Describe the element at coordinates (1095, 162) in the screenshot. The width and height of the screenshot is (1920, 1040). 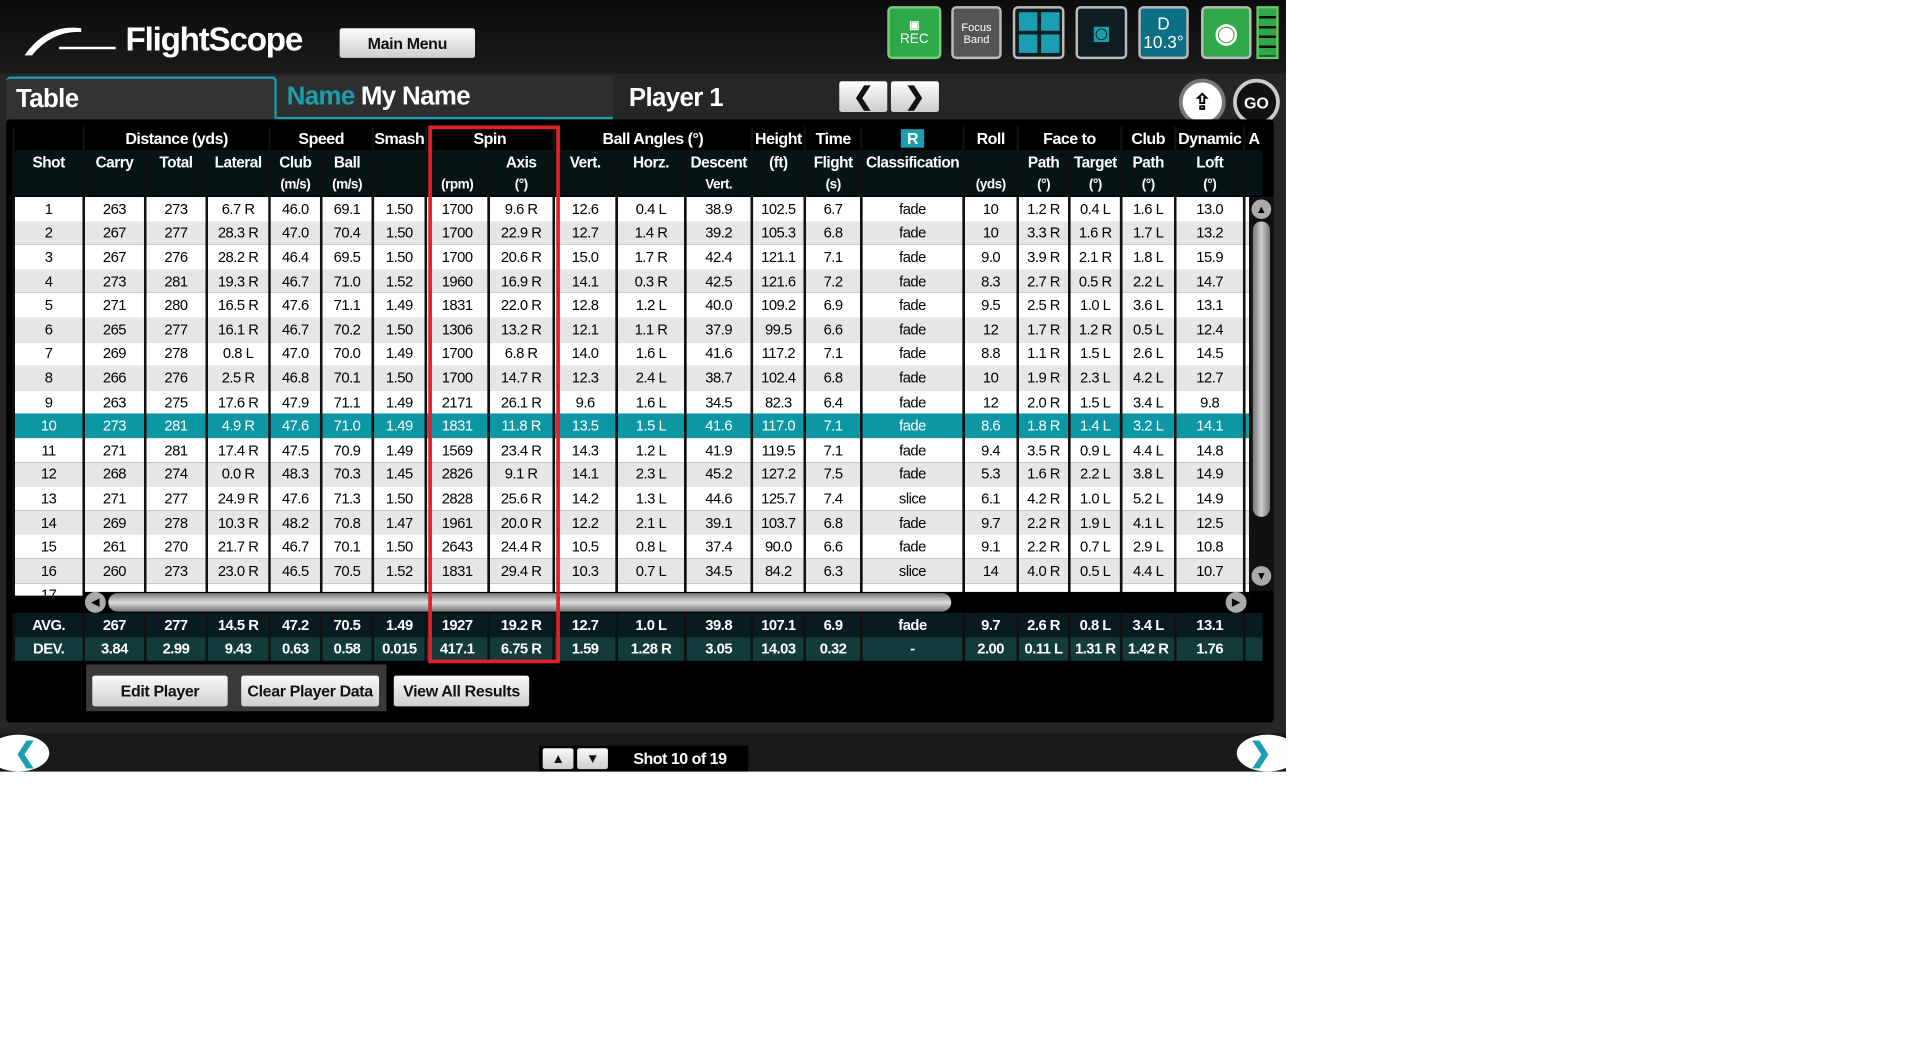
I see `column-header: Target` at that location.